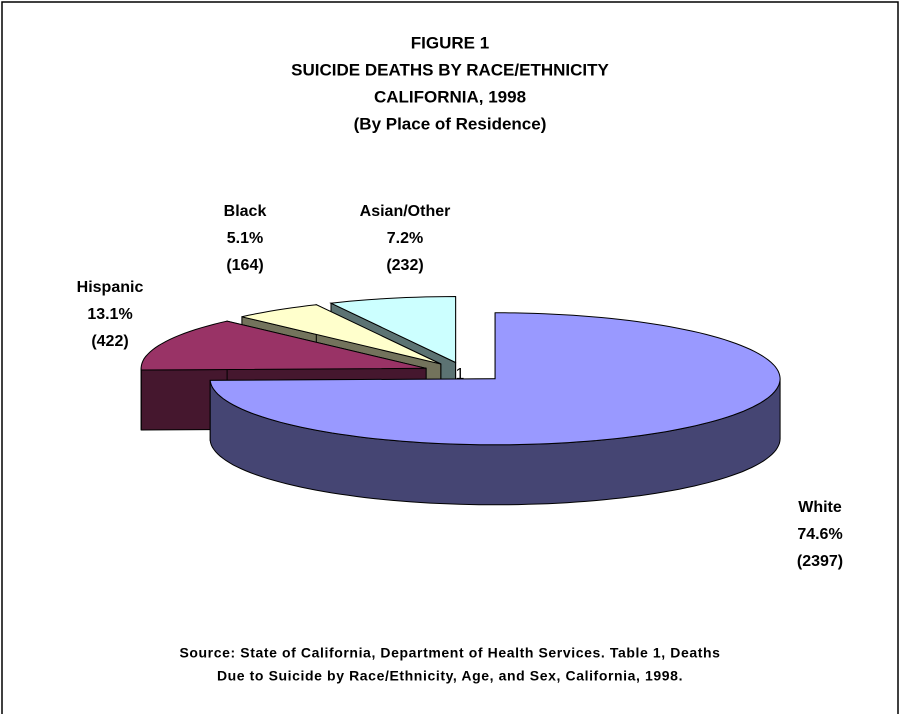 This screenshot has height=714, width=900. I want to click on slice-label: White, so click(820, 507).